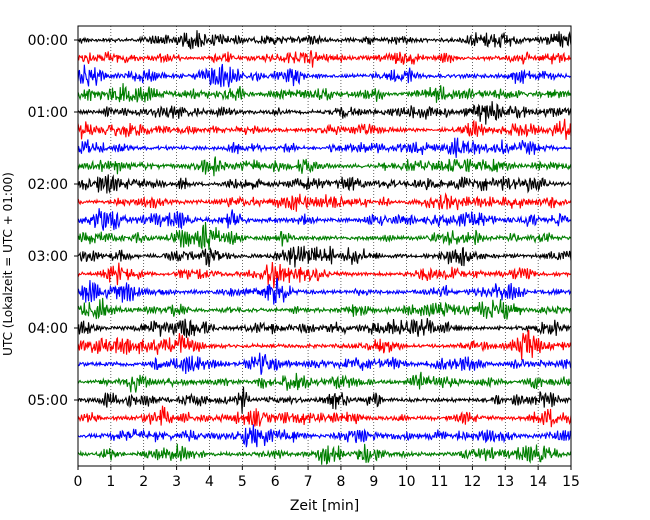  I want to click on y-tick-label: 01:00, so click(48, 113).